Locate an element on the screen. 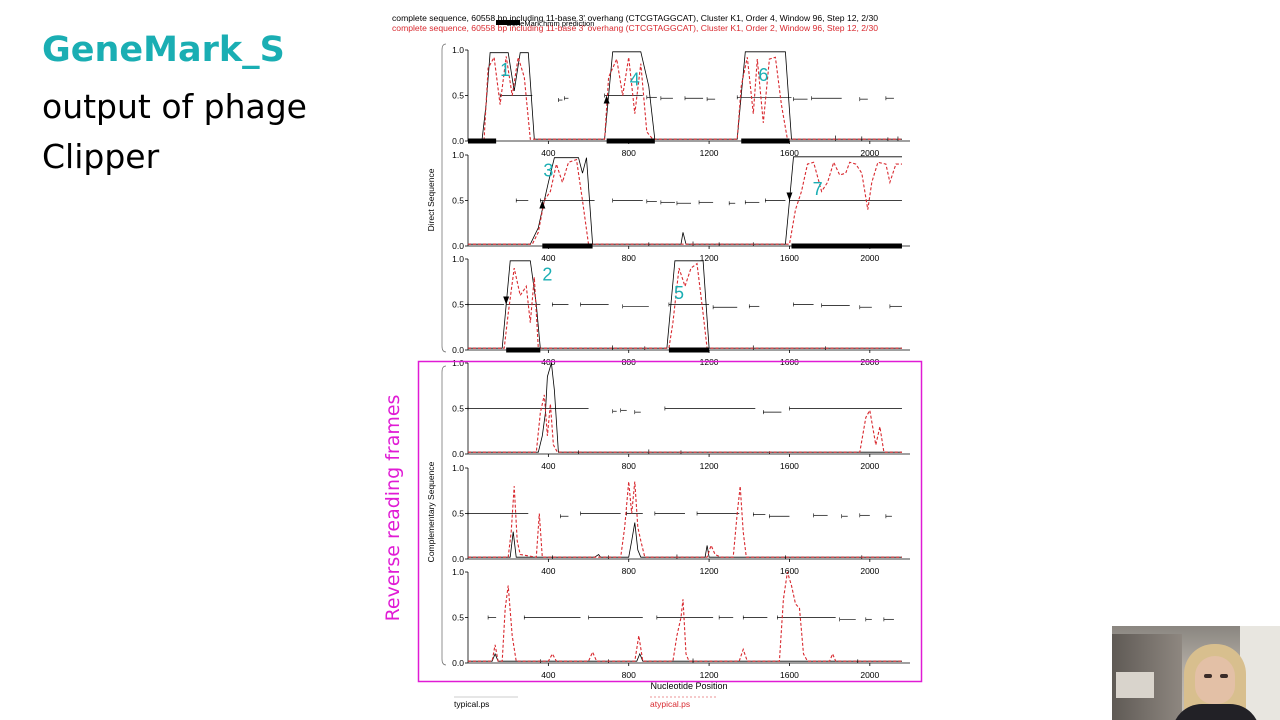 The width and height of the screenshot is (1280, 720). panel-complementary-3-y-tick-label: 0.0 is located at coordinates (458, 663).